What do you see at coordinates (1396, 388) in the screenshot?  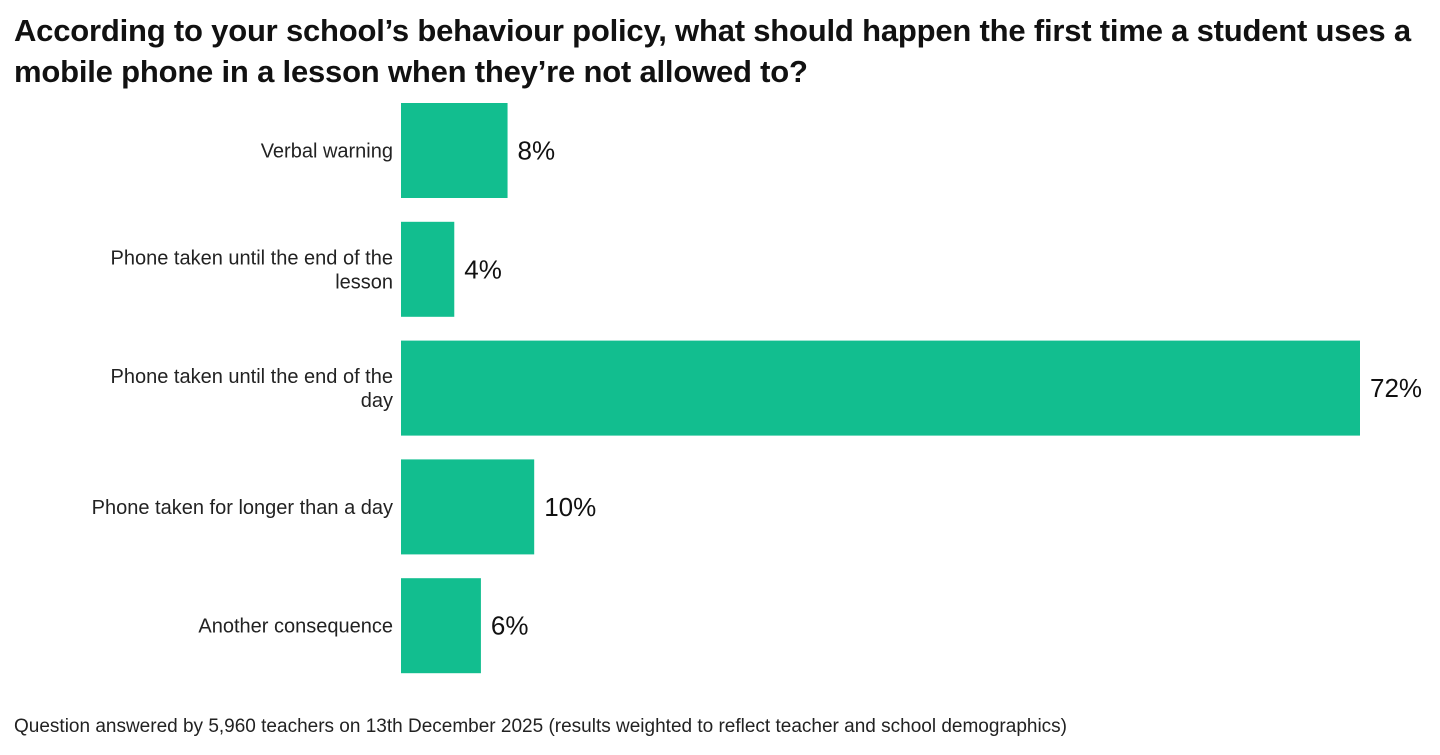 I see `data-label: 72%` at bounding box center [1396, 388].